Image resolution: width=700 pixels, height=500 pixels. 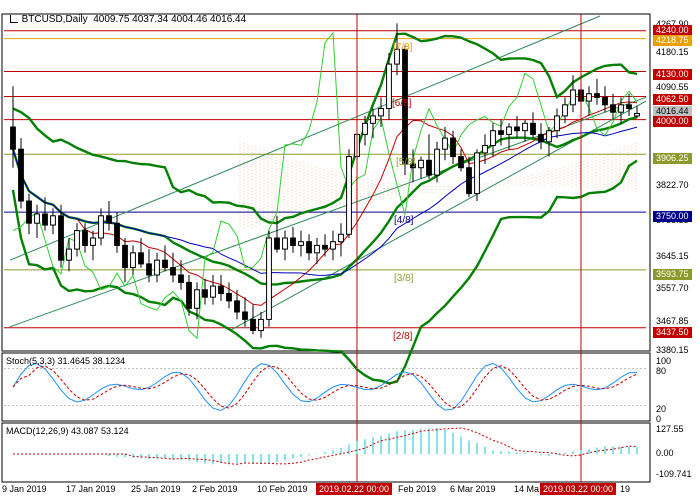 I want to click on price-tag: 3906.25, so click(x=672, y=158).